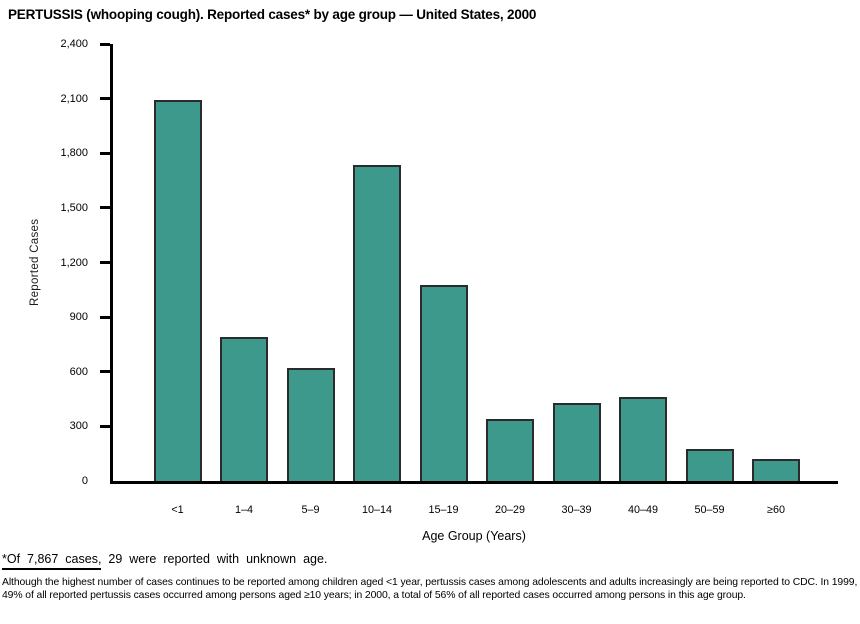 This screenshot has height=624, width=860. What do you see at coordinates (214, 559) in the screenshot?
I see `footnote-rest-text: 29 were reported with unknown age.` at bounding box center [214, 559].